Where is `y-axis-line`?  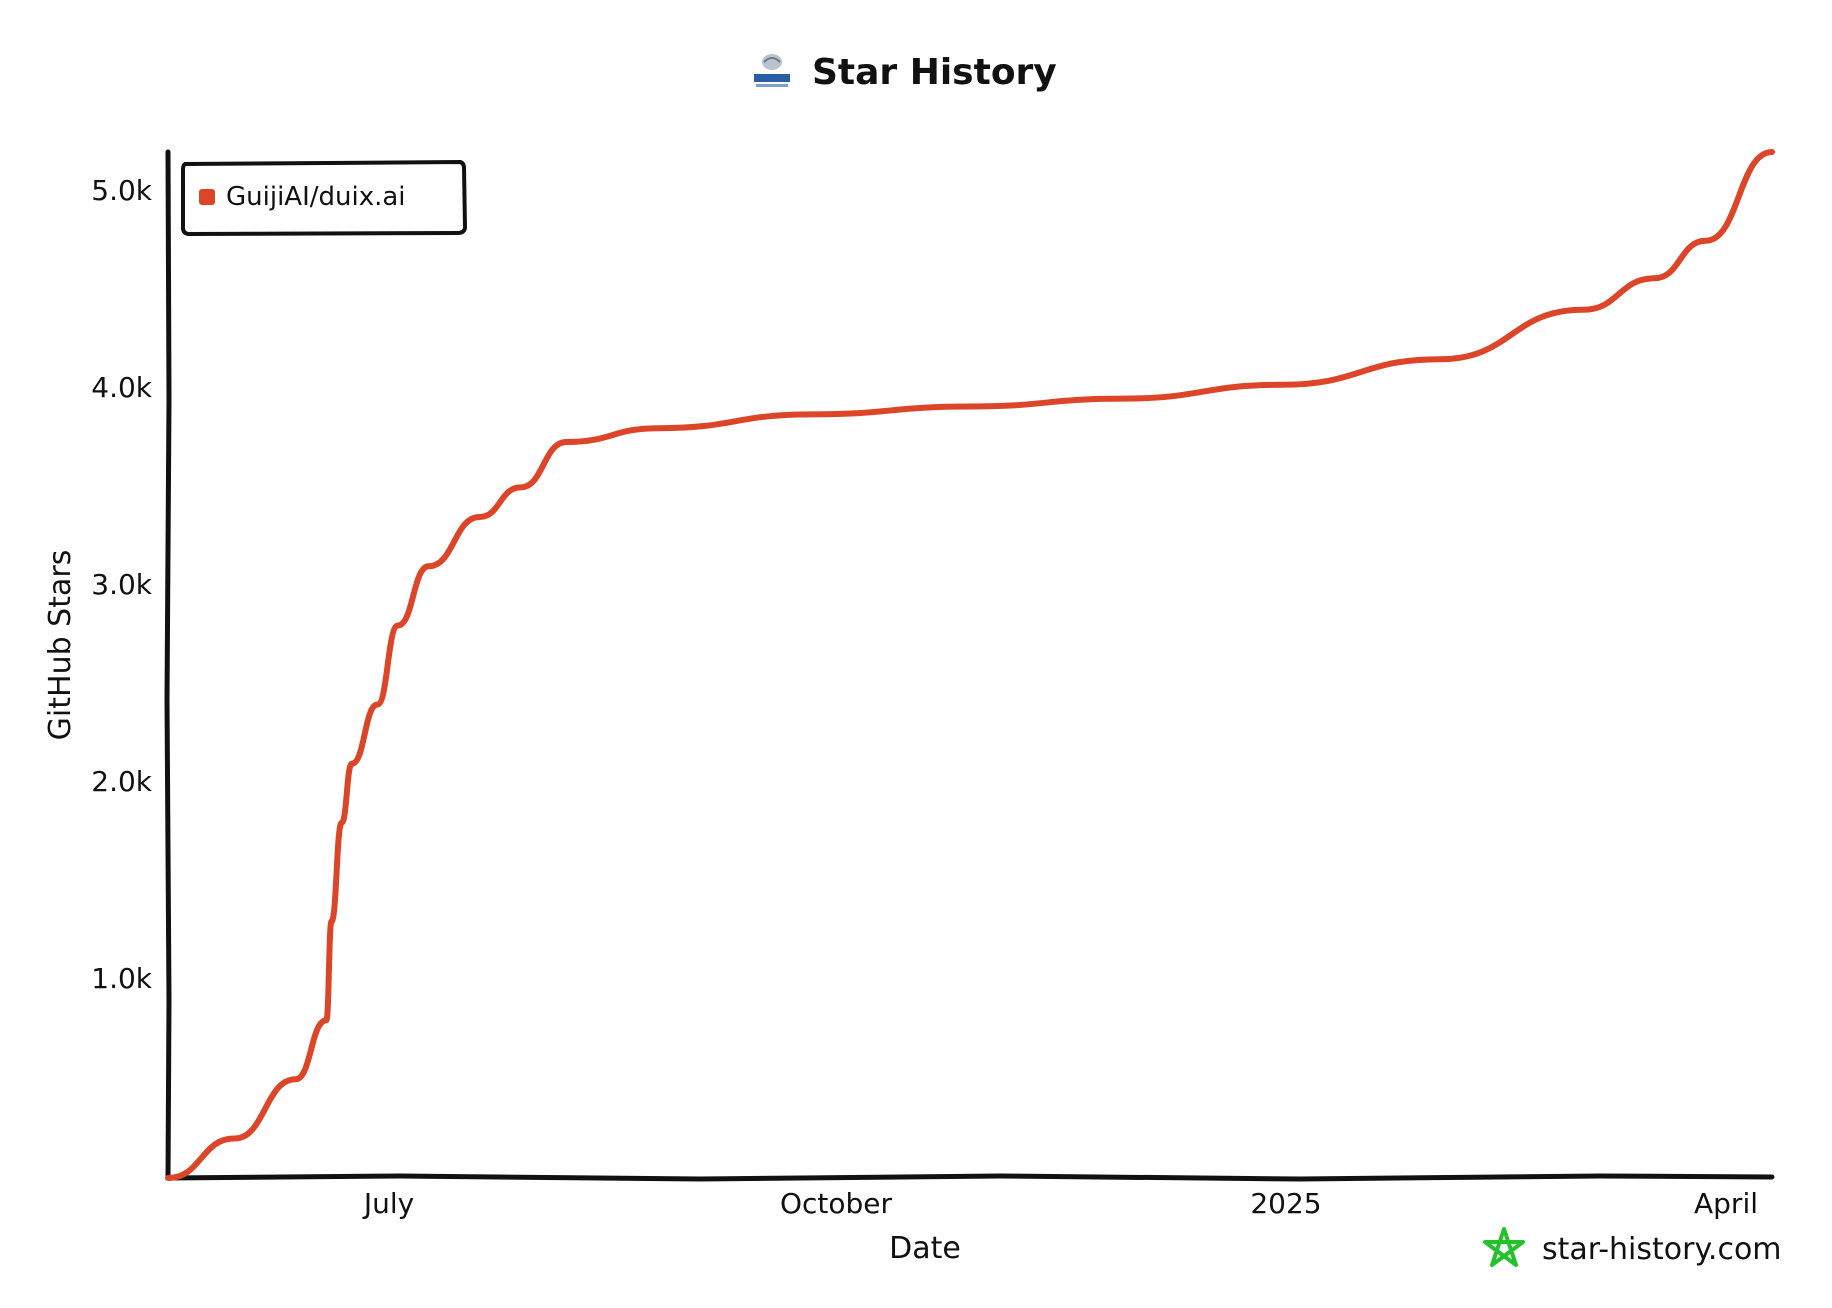 y-axis-line is located at coordinates (168, 665).